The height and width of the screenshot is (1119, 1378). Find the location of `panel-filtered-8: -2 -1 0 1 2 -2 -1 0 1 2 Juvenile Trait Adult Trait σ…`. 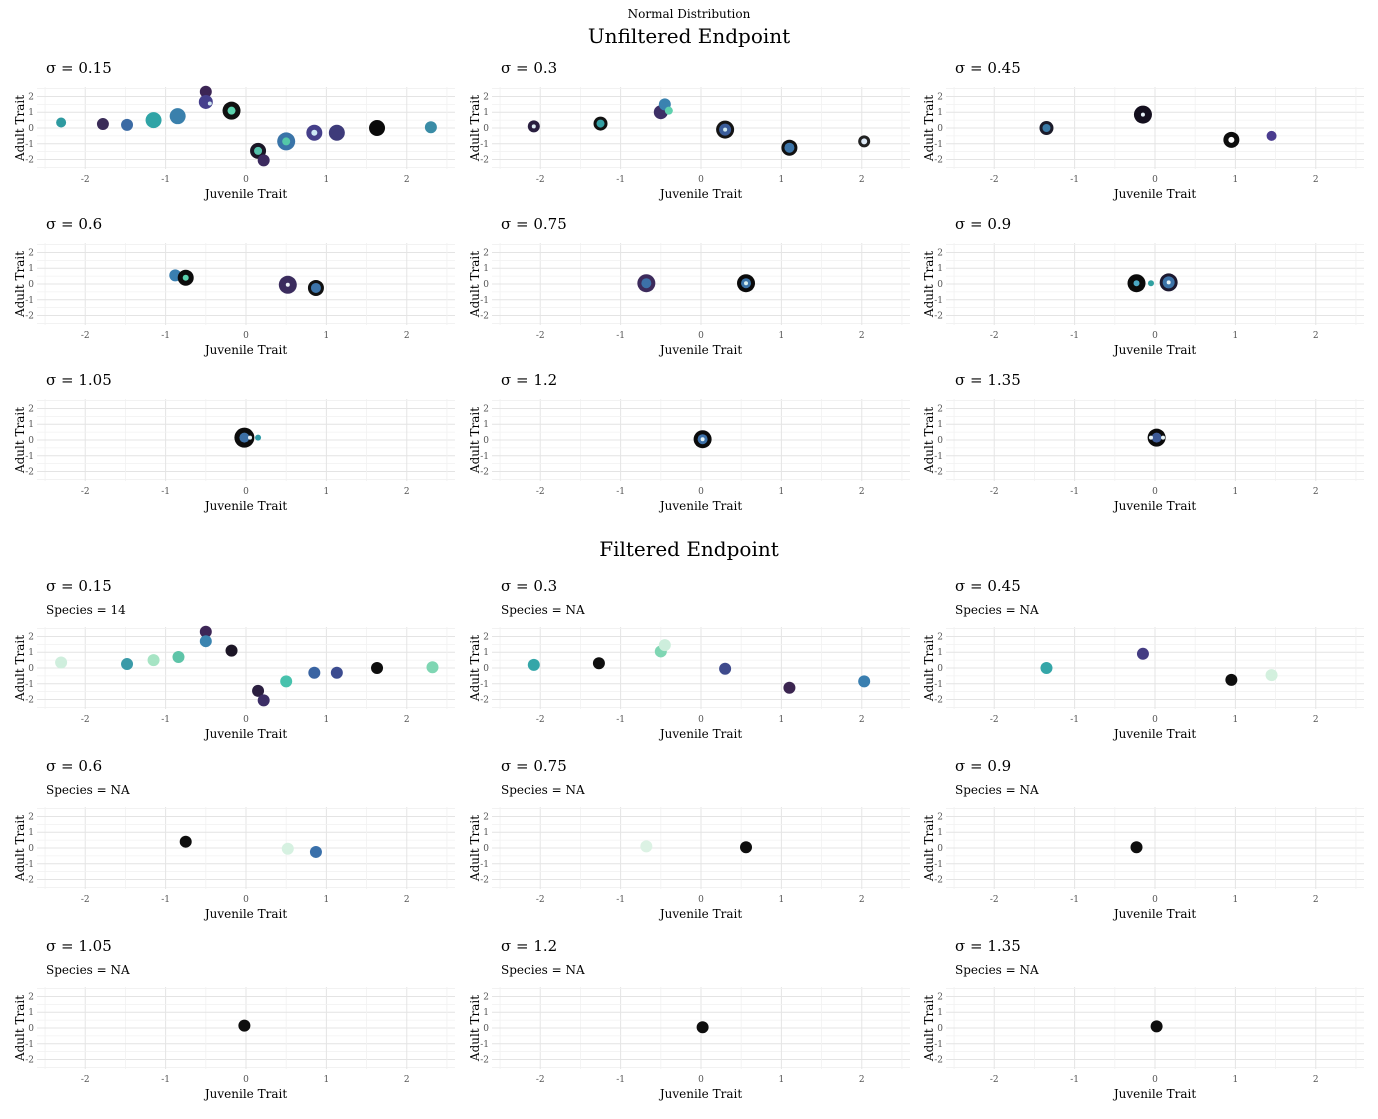

panel-filtered-8: -2 -1 0 1 2 -2 -1 0 1 2 Juvenile Trait Adult Trait σ… is located at coordinates (689, 1019).